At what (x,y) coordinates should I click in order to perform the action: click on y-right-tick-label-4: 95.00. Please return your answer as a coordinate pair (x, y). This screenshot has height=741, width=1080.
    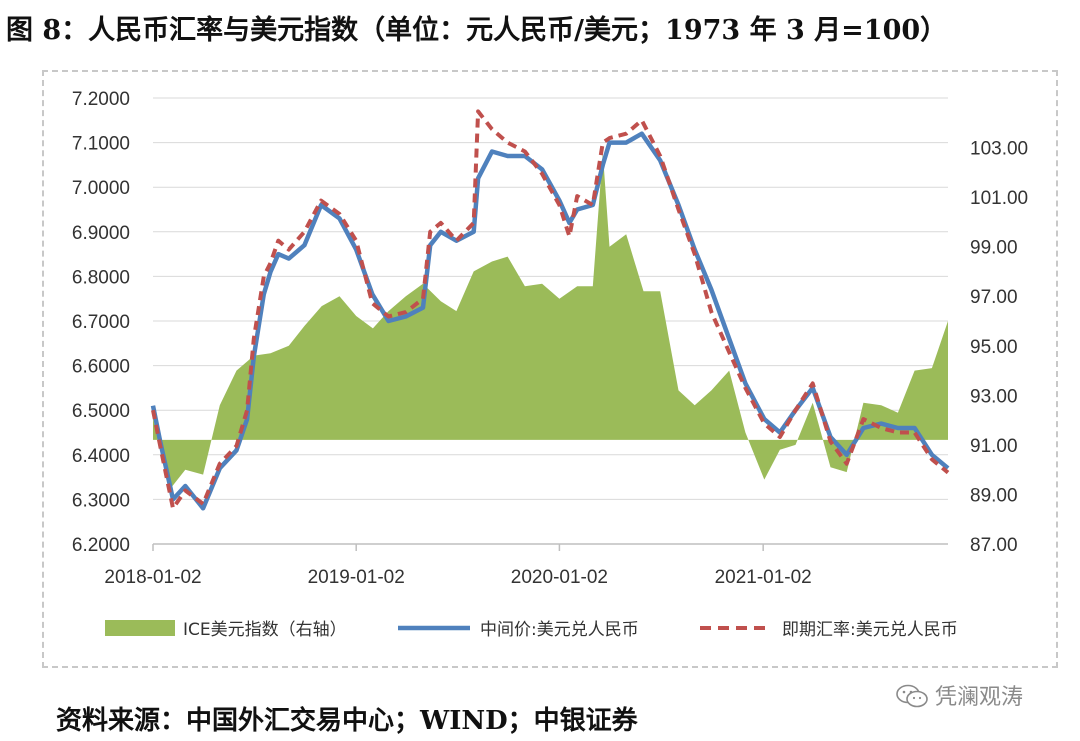
    Looking at the image, I should click on (994, 347).